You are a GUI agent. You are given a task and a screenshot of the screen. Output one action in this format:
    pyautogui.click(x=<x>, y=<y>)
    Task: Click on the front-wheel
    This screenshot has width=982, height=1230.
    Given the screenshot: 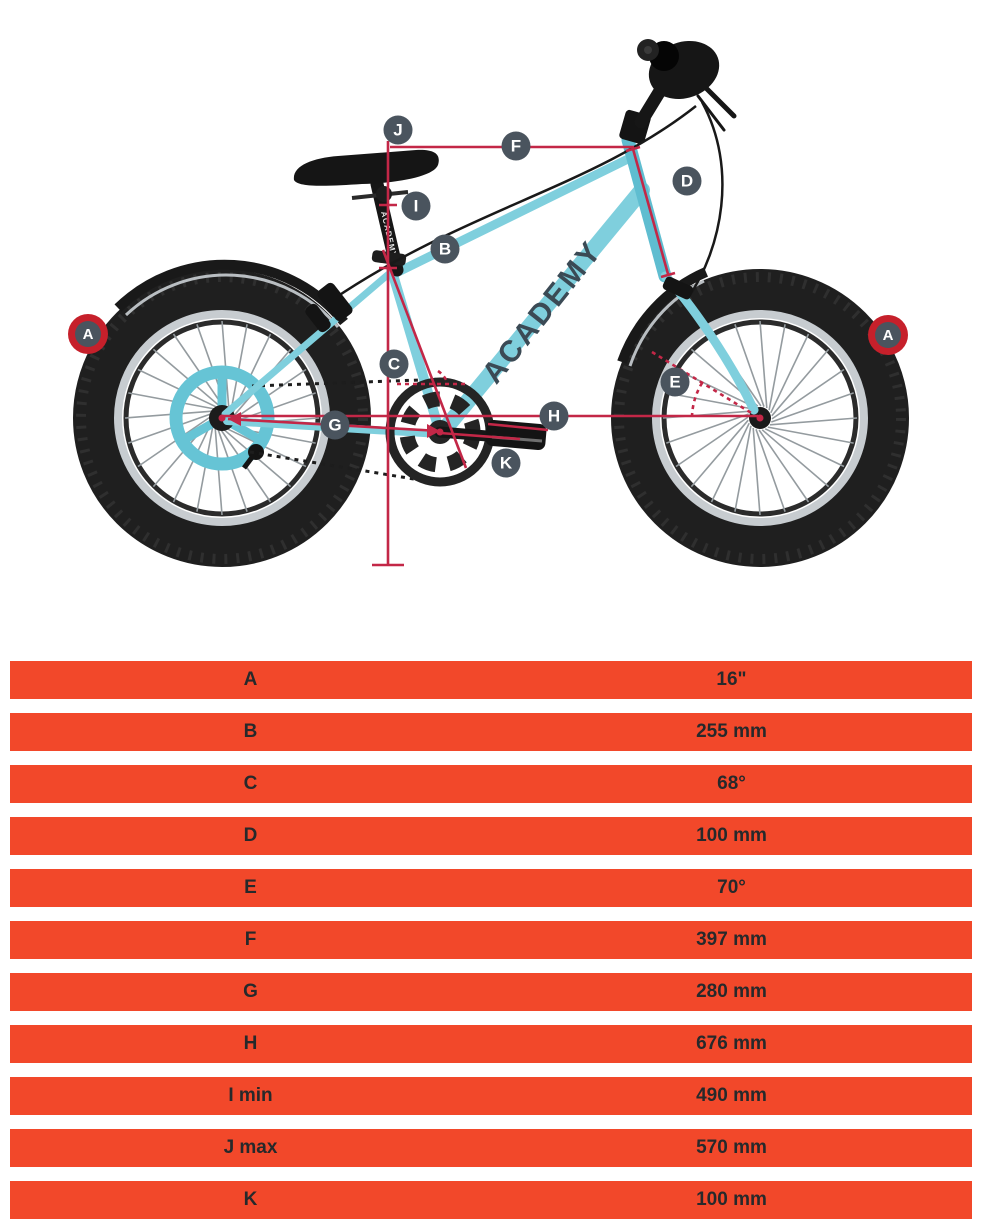 What is the action you would take?
    pyautogui.click(x=760, y=418)
    